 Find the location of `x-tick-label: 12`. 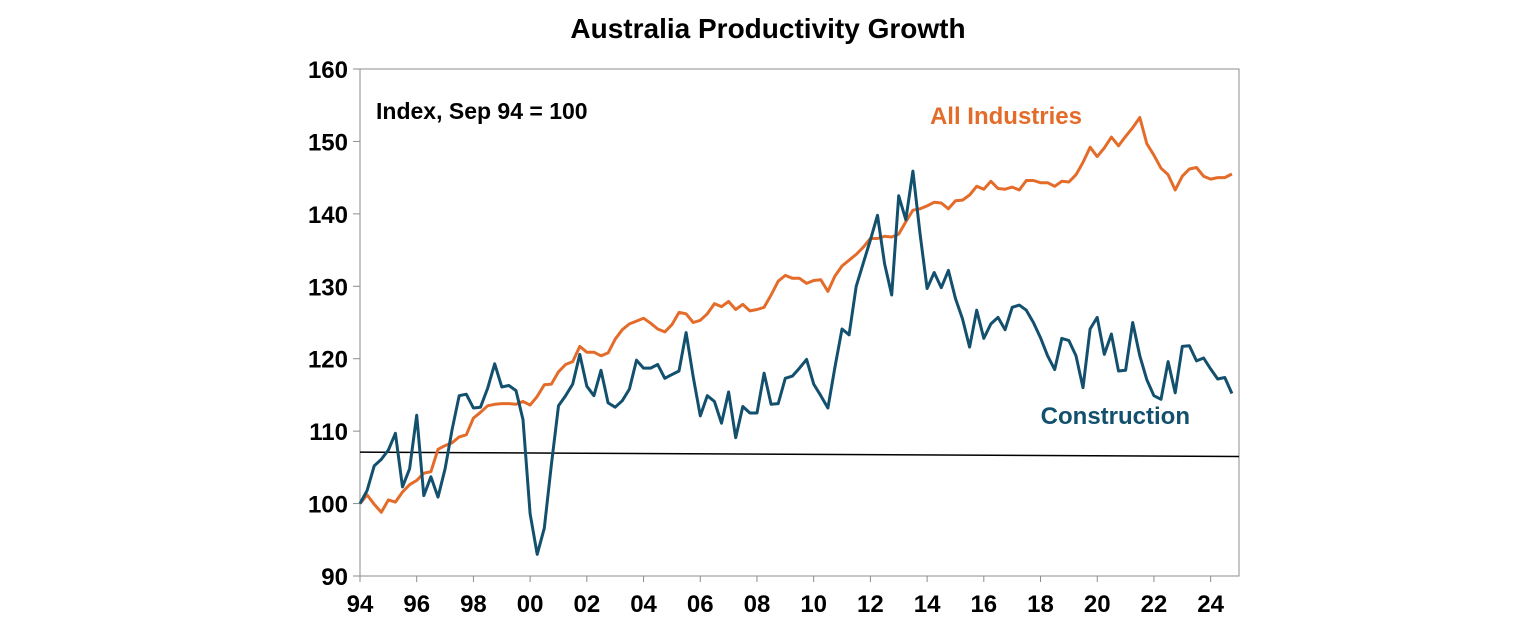

x-tick-label: 12 is located at coordinates (870, 604).